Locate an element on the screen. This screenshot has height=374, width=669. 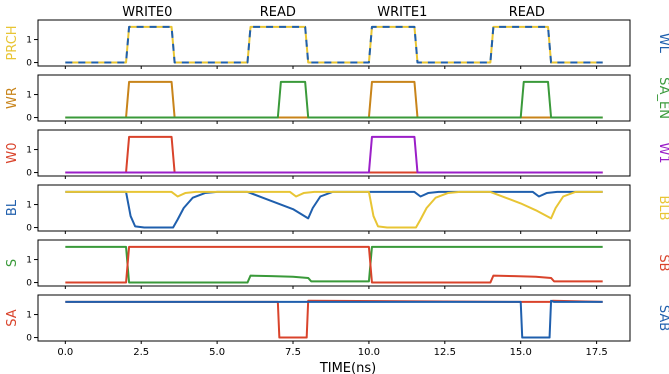
left-axis-label: PRCH is located at coordinates (12, 42).